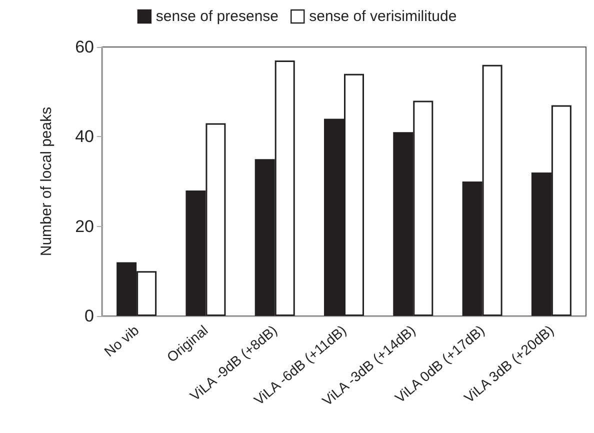  Describe the element at coordinates (84, 136) in the screenshot. I see `y-tick-label: 40` at that location.